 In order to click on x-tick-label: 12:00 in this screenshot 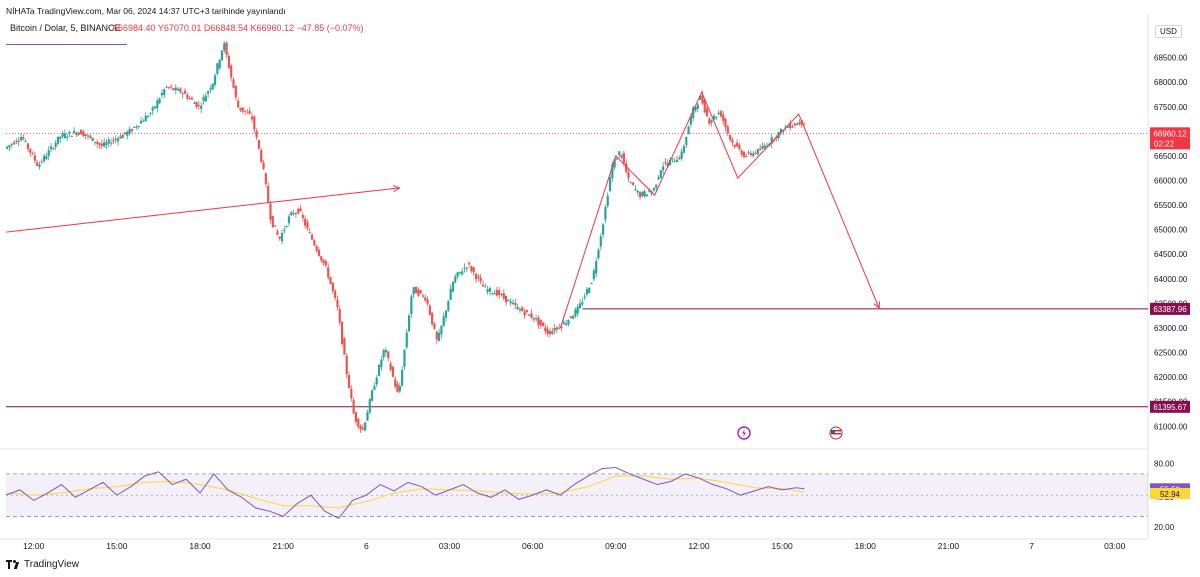, I will do `click(699, 546)`.